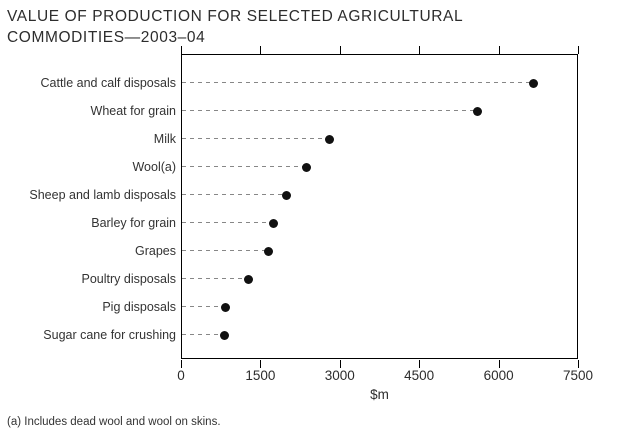  Describe the element at coordinates (109, 335) in the screenshot. I see `category-label: Sugar cane for crushing` at that location.